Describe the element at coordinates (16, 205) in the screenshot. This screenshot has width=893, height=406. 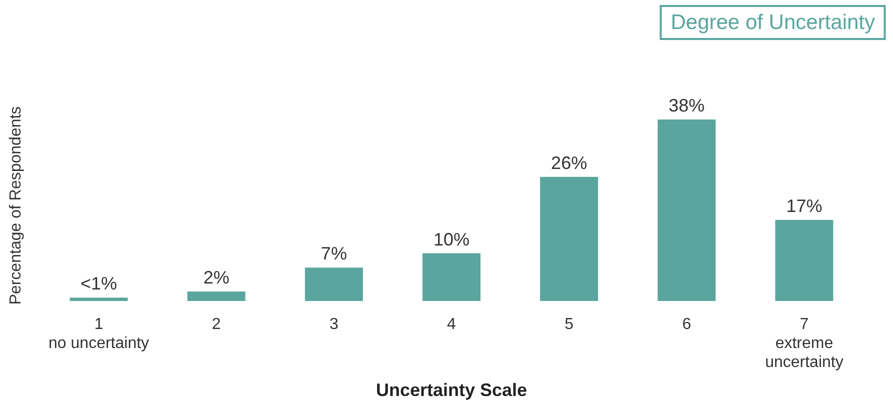
I see `y-axis-title: Percentage of Respondents` at that location.